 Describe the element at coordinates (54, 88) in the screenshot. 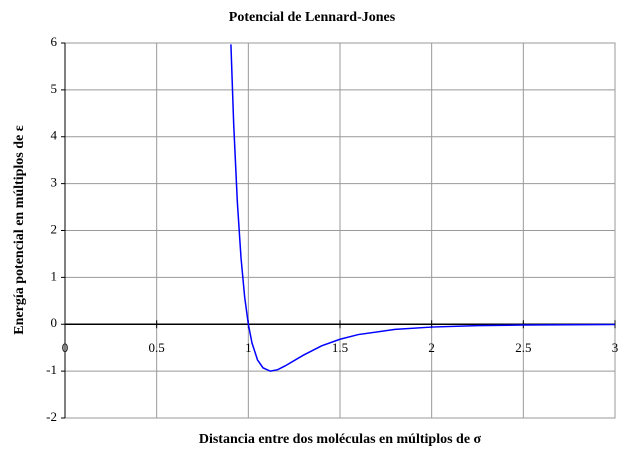

I see `y-tick-label: 5` at that location.